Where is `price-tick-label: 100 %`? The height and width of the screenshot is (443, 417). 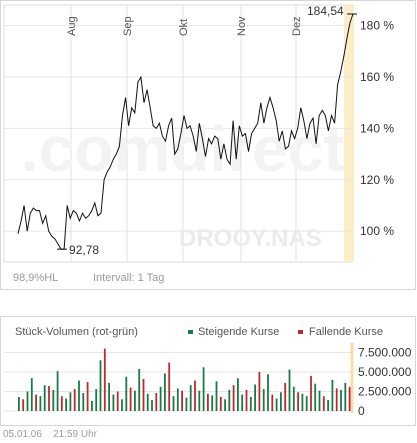 price-tick-label: 100 % is located at coordinates (377, 231).